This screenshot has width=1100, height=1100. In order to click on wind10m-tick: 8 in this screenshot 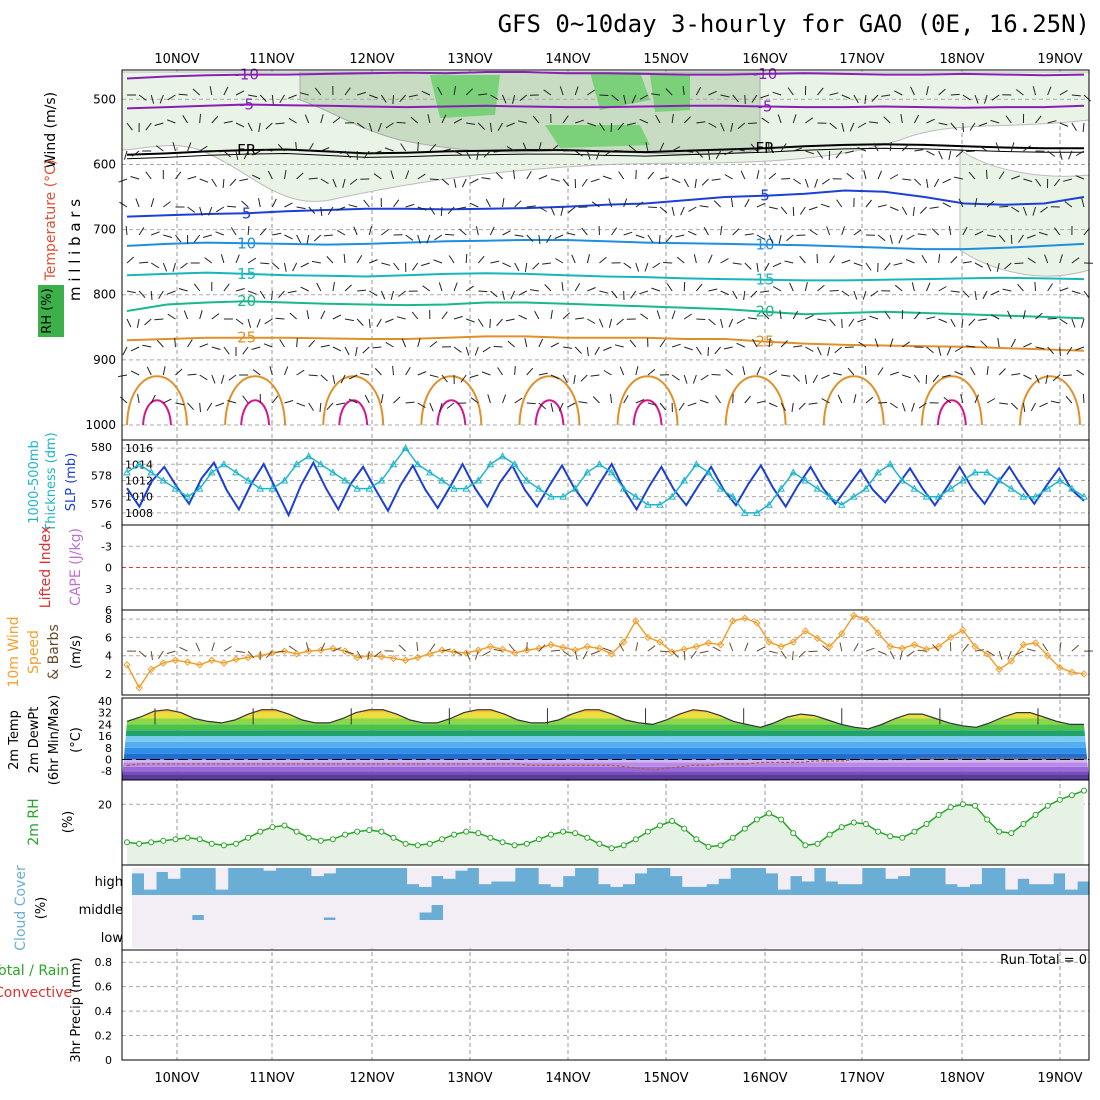, I will do `click(108, 619)`.